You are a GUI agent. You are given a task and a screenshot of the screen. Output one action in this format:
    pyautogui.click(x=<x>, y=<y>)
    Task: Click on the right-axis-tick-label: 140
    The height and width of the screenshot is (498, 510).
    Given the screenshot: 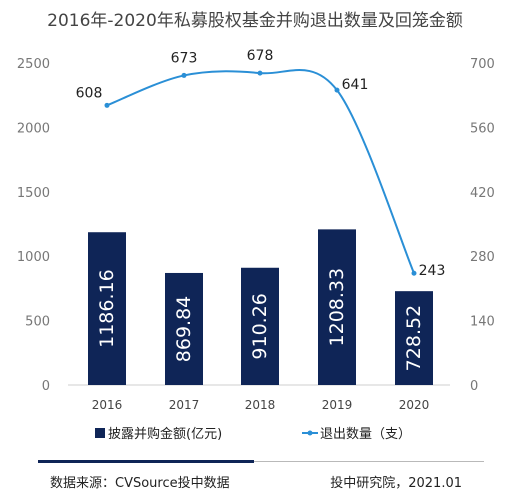 What is the action you would take?
    pyautogui.click(x=482, y=322)
    